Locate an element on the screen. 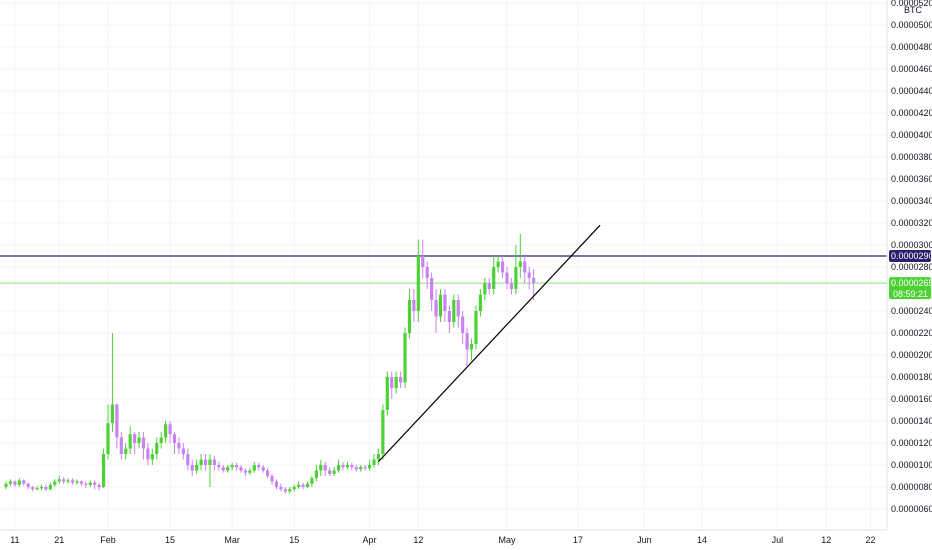 Image resolution: width=932 pixels, height=550 pixels. x-tick-label: Apr is located at coordinates (370, 540).